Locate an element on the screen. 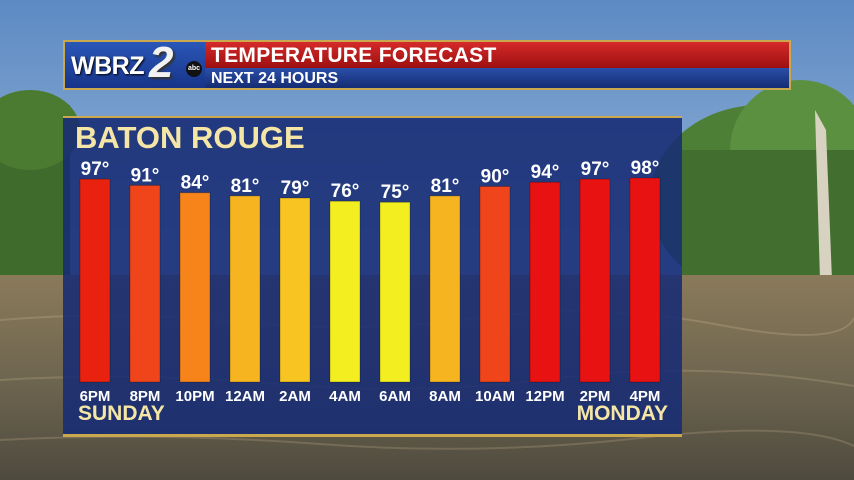 The height and width of the screenshot is (480, 854). day-label-start: SUNDAY is located at coordinates (121, 413).